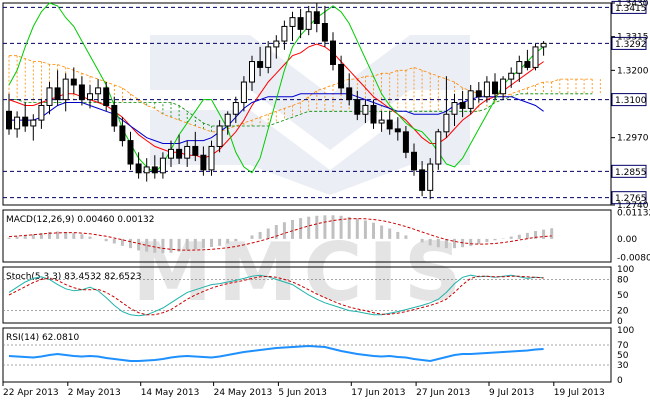 This screenshot has height=400, width=650. Describe the element at coordinates (243, 393) in the screenshot. I see `time-tick-label-3: 24 May 2013` at that location.